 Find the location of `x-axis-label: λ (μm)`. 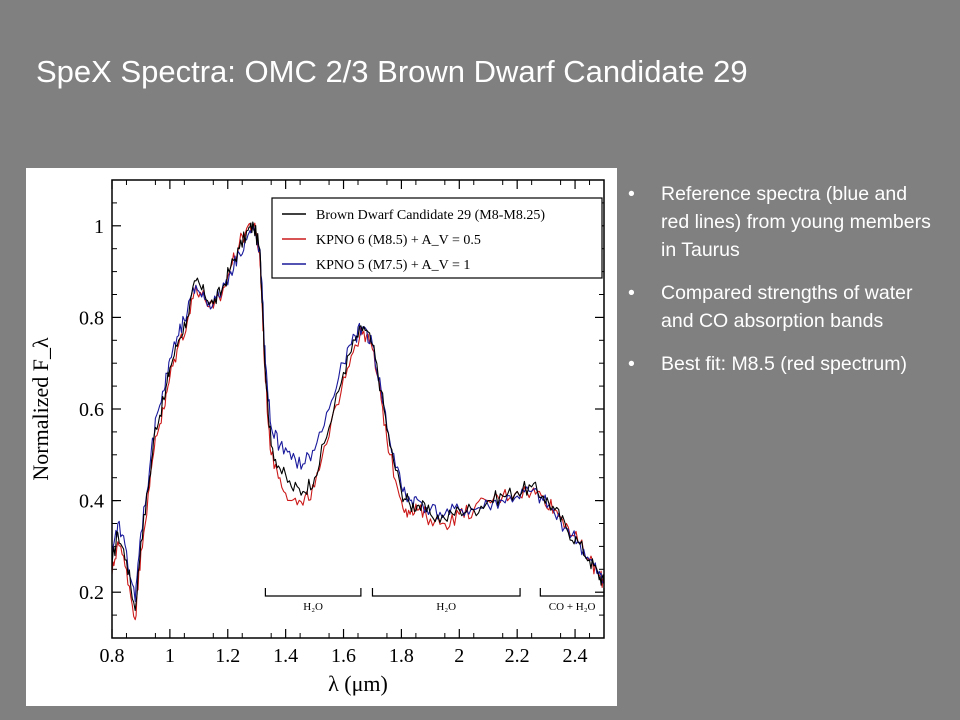

x-axis-label: λ (μm) is located at coordinates (358, 683).